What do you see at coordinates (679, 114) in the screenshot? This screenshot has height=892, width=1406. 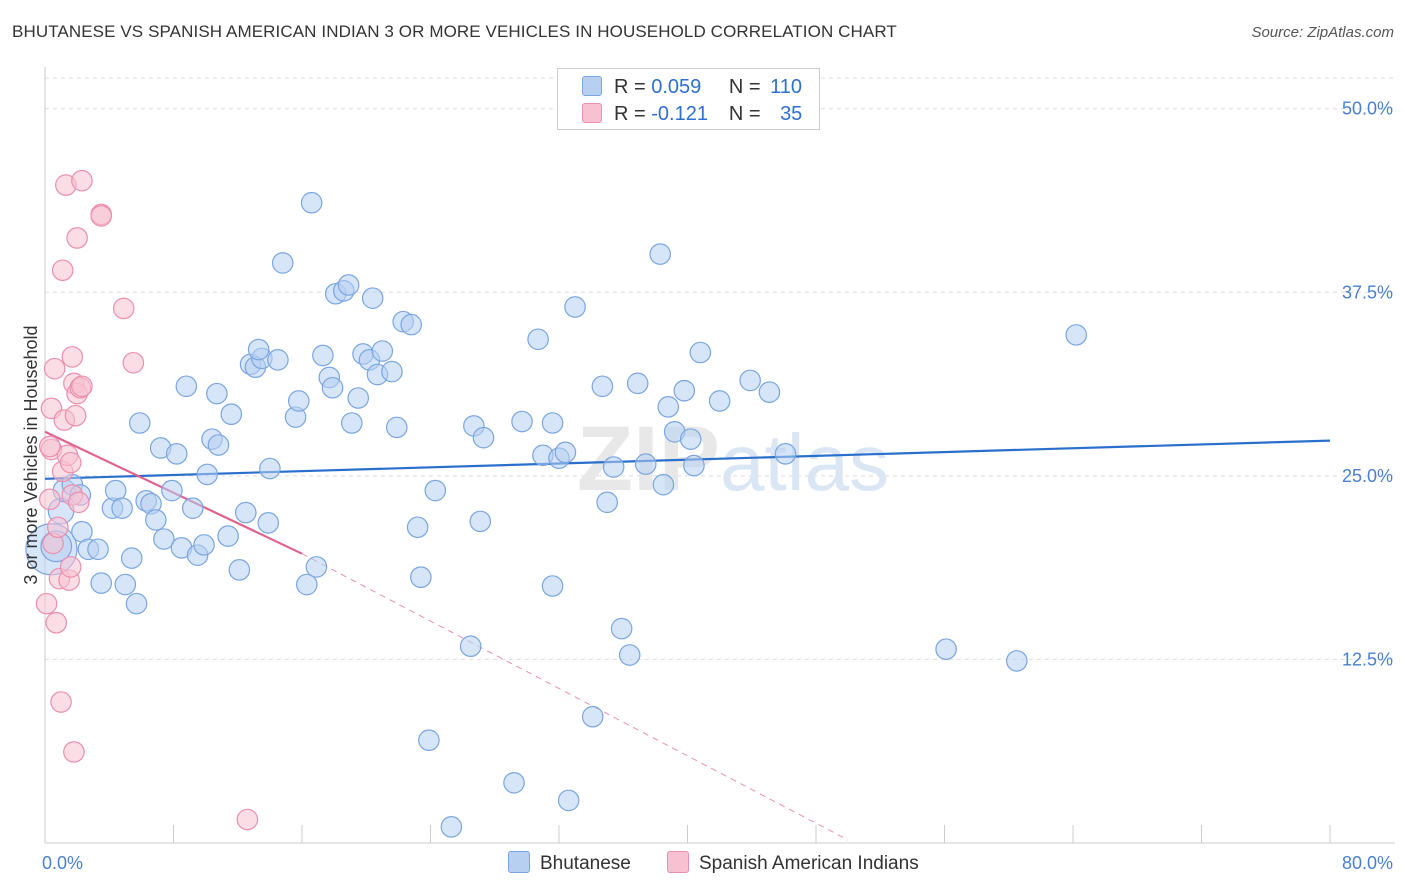 I see `legend-r-value: -0.121` at bounding box center [679, 114].